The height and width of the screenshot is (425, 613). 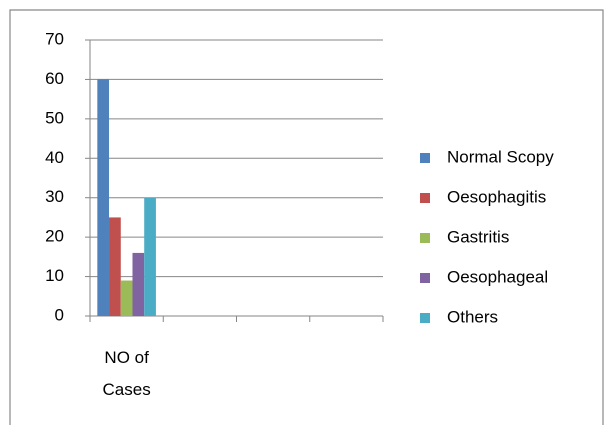 What do you see at coordinates (500, 156) in the screenshot?
I see `legend-label: Normal Scopy` at bounding box center [500, 156].